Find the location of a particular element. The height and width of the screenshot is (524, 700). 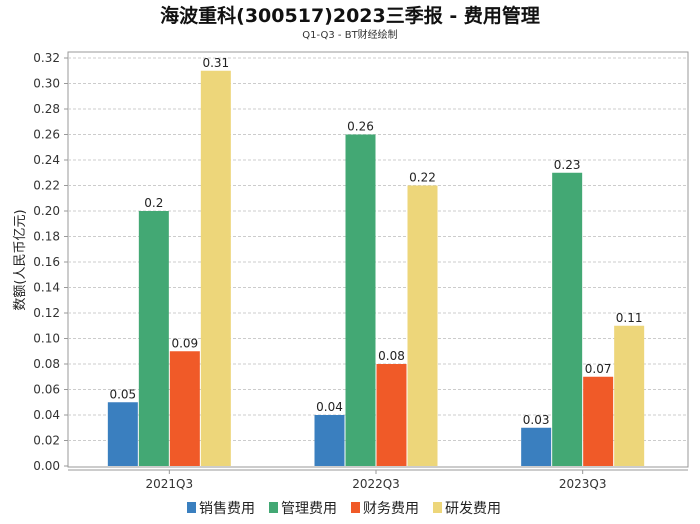

bar-2023Q3-财务费用 is located at coordinates (598, 421).